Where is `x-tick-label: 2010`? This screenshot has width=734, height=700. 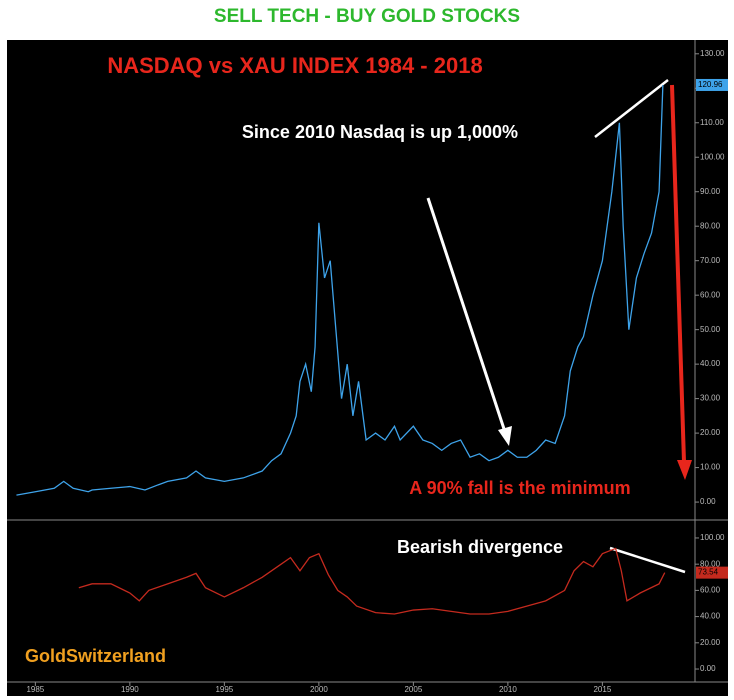
x-tick-label: 2010 is located at coordinates (508, 689).